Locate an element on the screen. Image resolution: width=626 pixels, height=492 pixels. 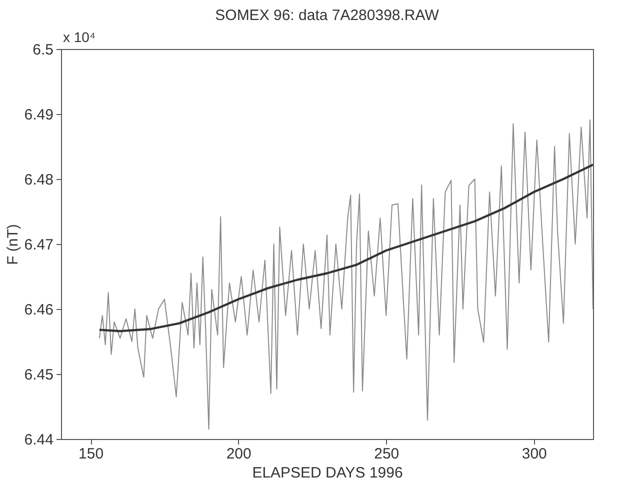
x-axis-title: ELAPSED DAYS 1996 is located at coordinates (327, 473).